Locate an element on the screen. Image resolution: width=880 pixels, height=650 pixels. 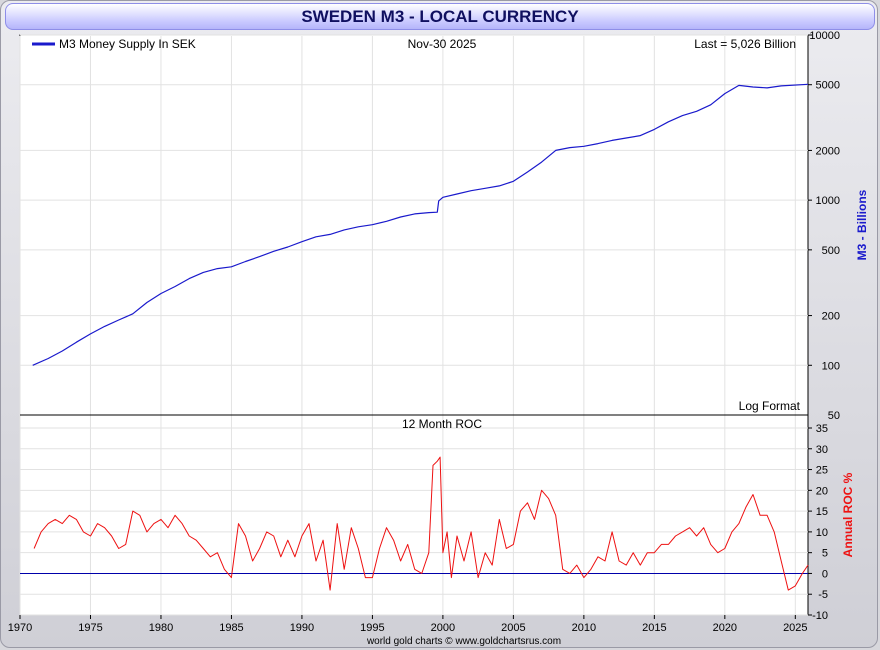
x-tick-label: 1975 is located at coordinates (90, 628).